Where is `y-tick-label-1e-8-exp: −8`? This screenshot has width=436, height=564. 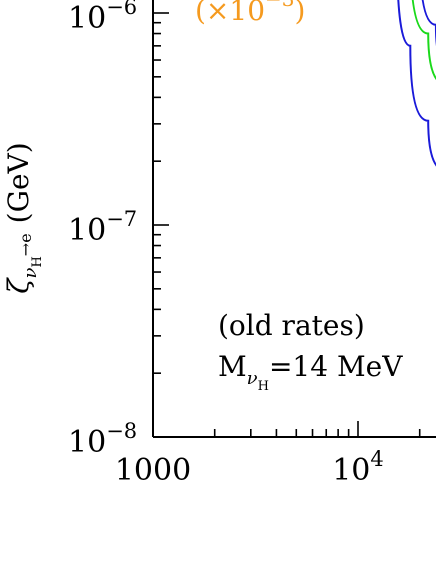 y-tick-label-1e-8-exp: −8 is located at coordinates (121, 431).